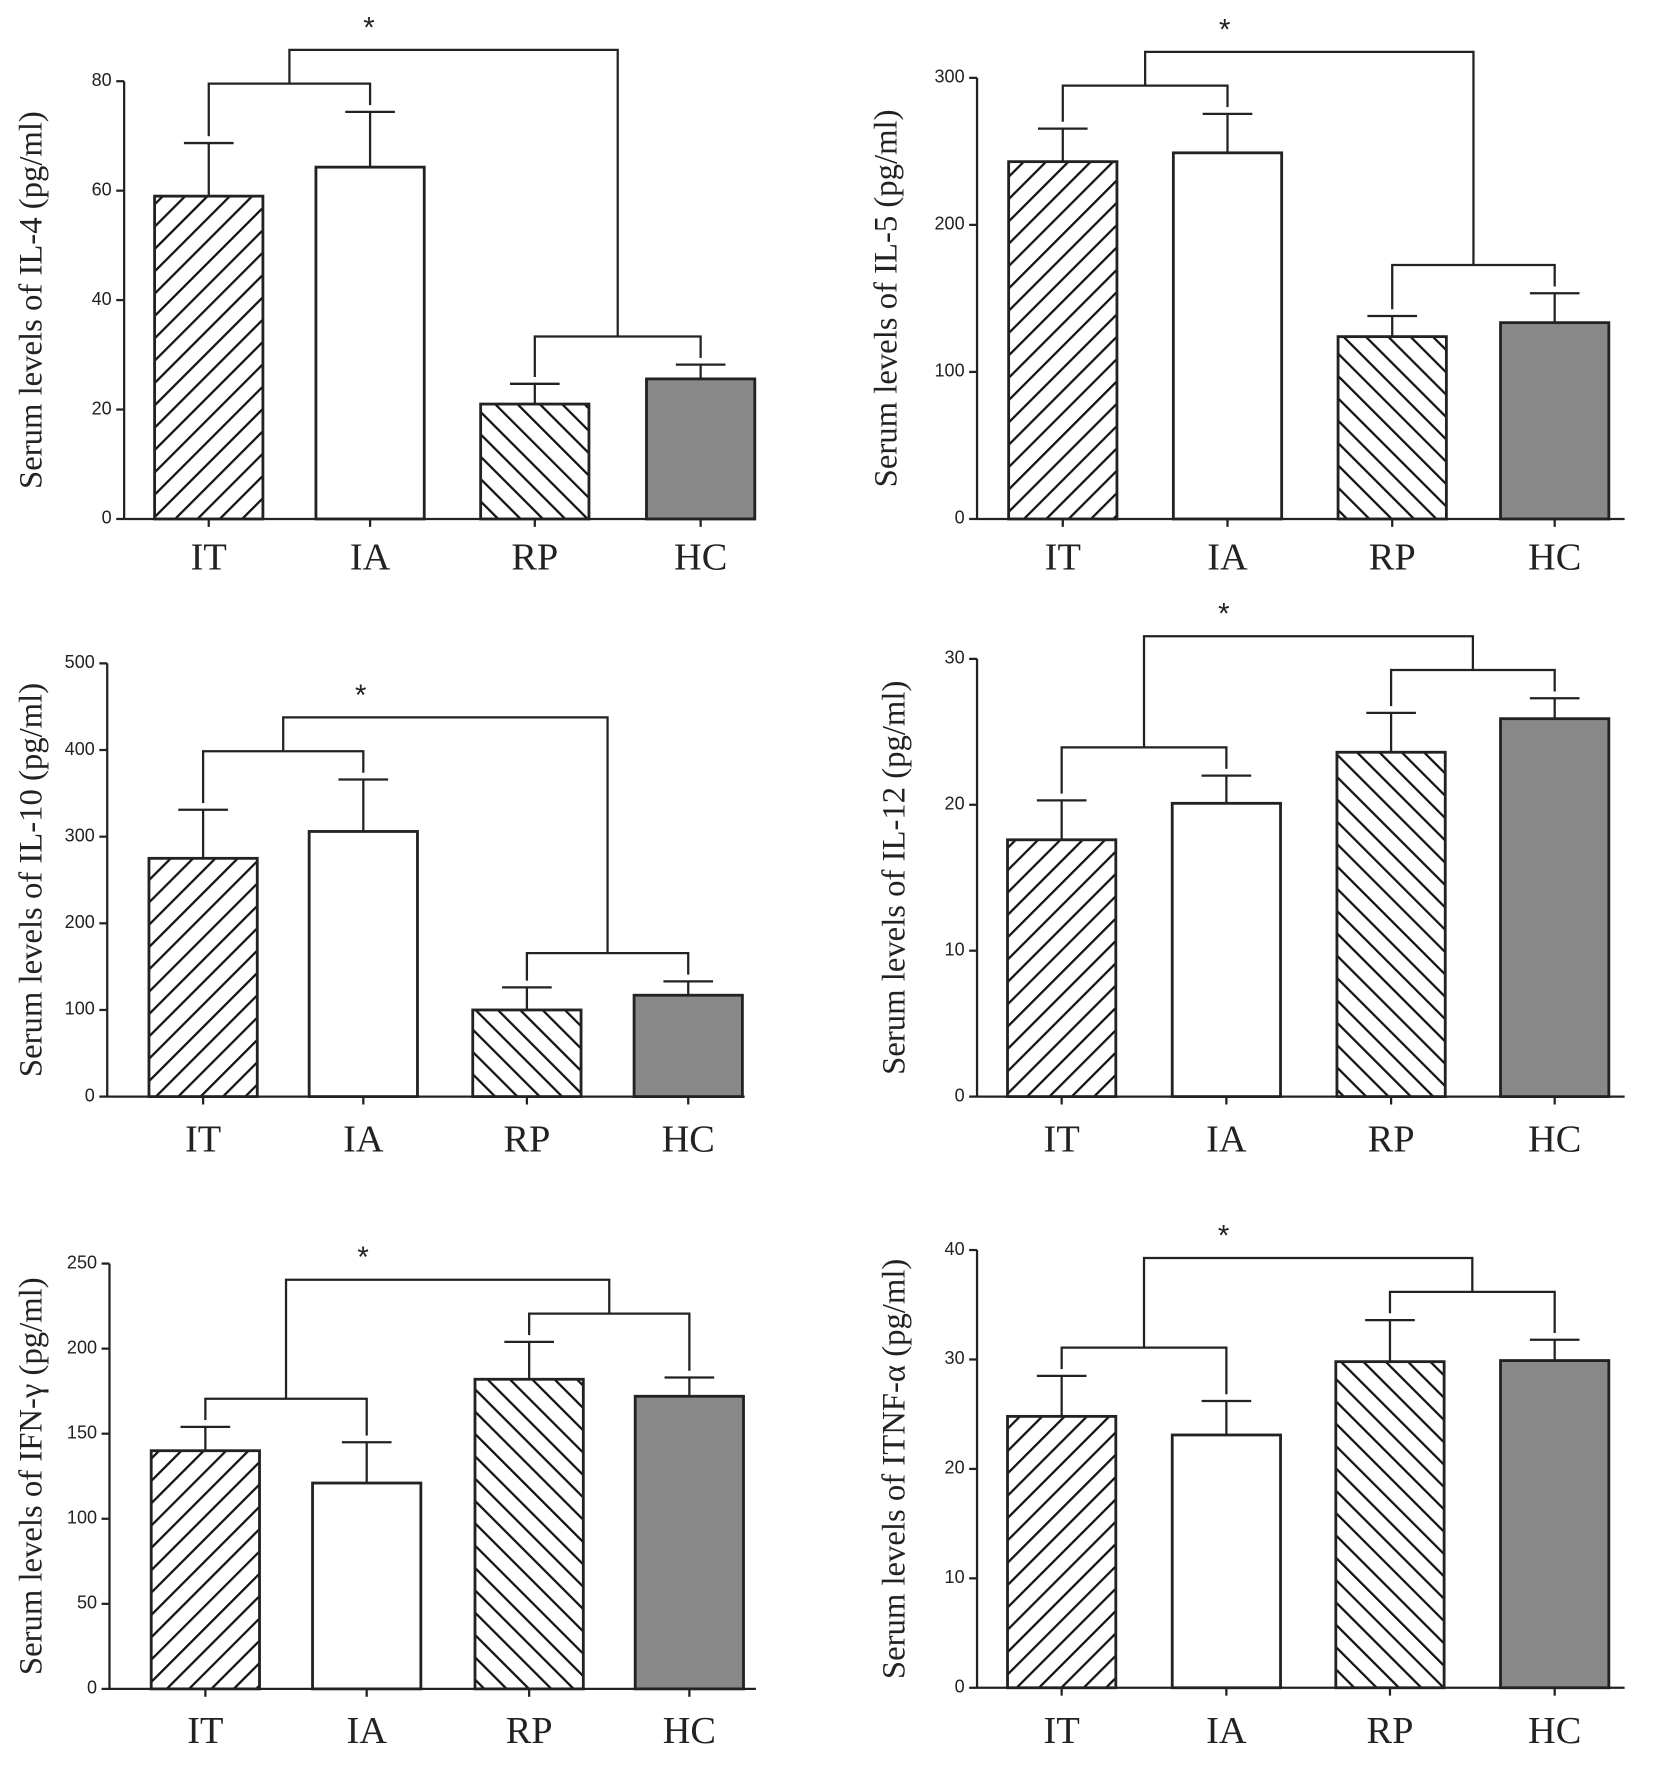 This screenshot has width=1654, height=1769. What do you see at coordinates (894, 1469) in the screenshot?
I see `y-axis-label: Serum levels of ITNF-α (pg/ml)` at bounding box center [894, 1469].